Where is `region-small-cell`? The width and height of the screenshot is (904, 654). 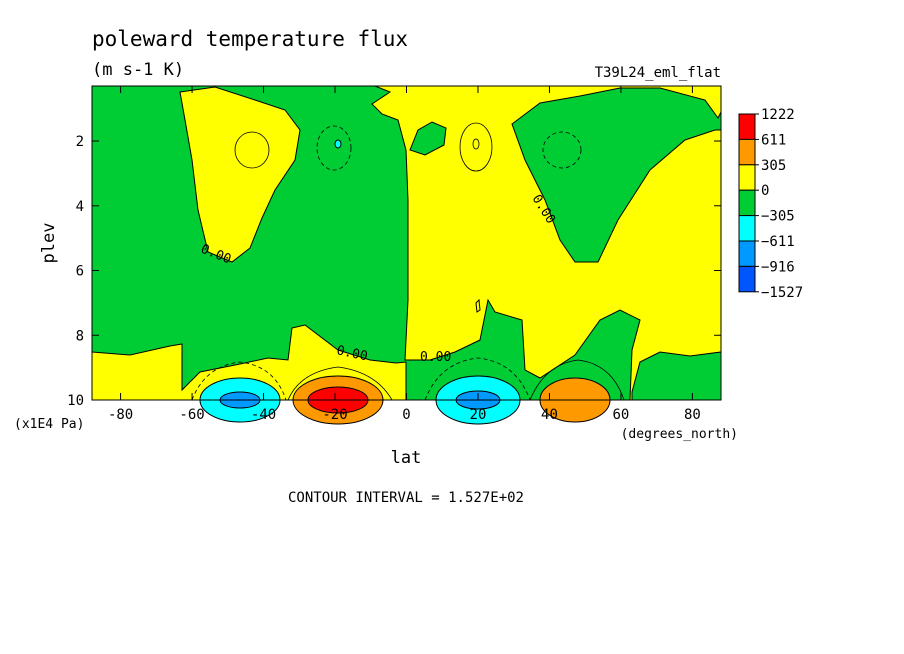
region-small-cell is located at coordinates (478, 305).